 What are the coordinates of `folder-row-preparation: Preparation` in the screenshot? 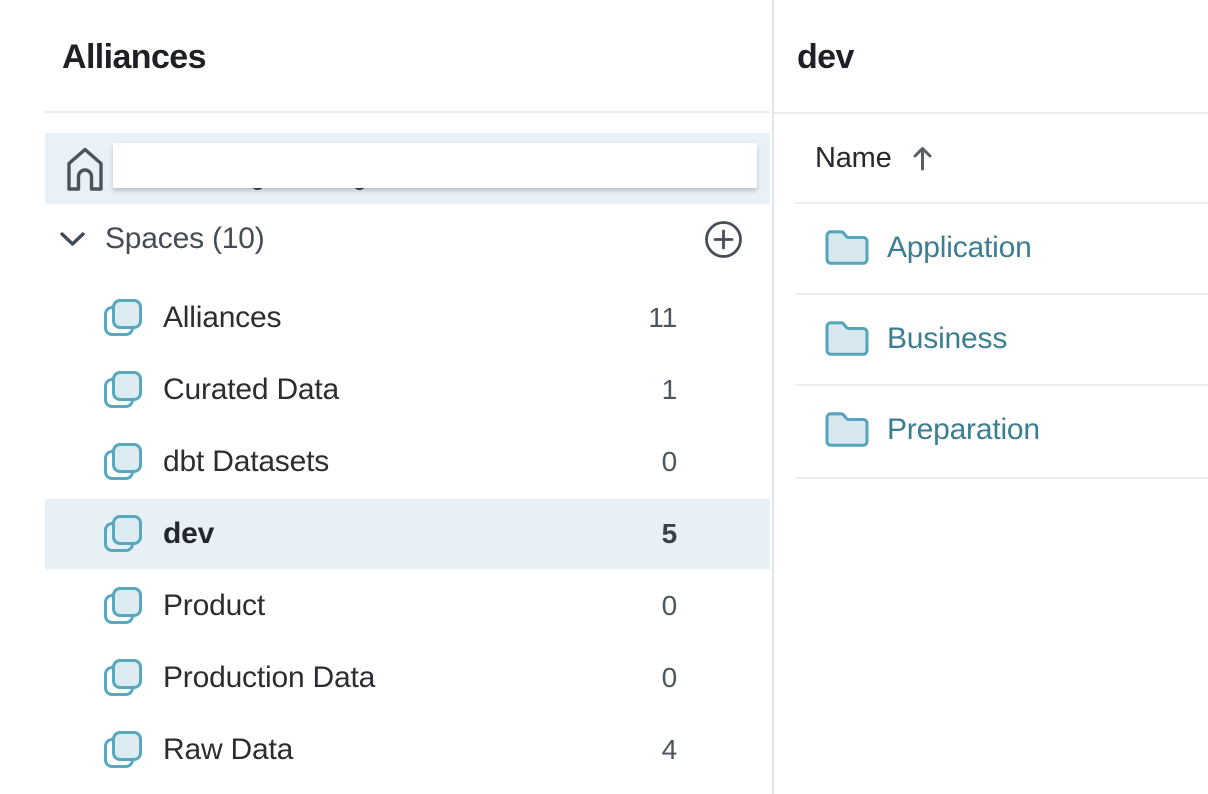 It's located at (1001, 429).